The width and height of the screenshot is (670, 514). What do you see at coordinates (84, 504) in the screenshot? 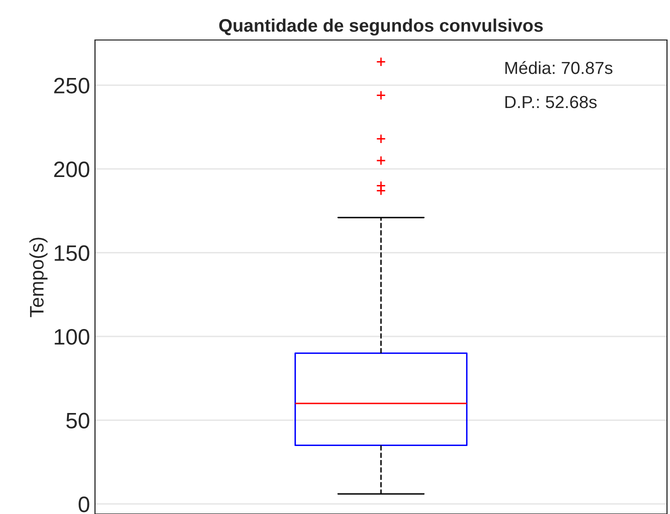
I see `y-tick-label: 0` at bounding box center [84, 504].